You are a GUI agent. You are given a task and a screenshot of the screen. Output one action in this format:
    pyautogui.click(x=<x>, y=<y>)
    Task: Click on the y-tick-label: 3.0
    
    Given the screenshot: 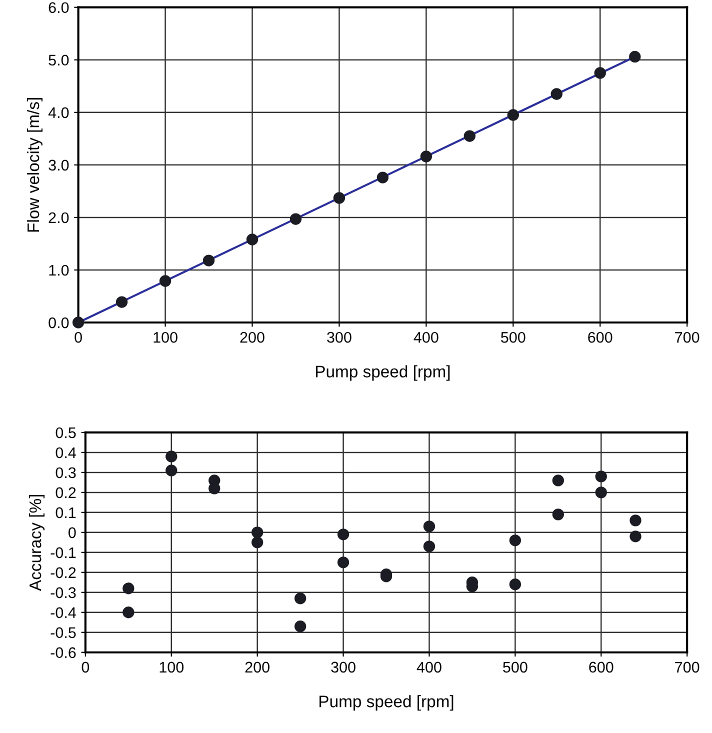 What is the action you would take?
    pyautogui.click(x=58, y=165)
    